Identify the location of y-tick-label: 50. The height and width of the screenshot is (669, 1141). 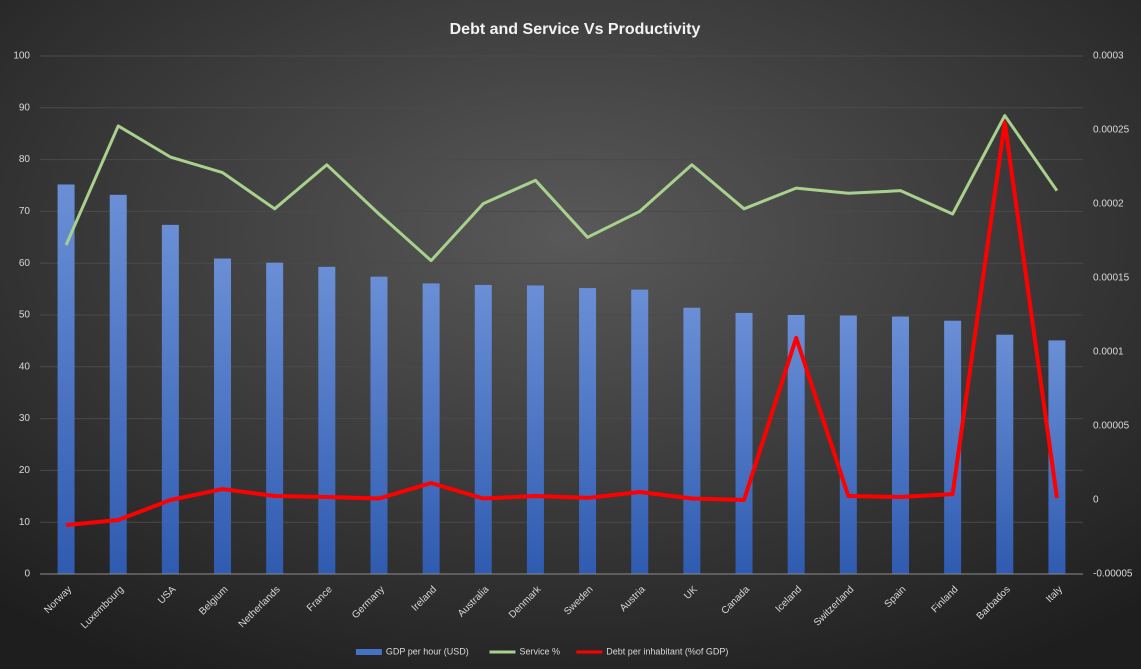
(25, 315).